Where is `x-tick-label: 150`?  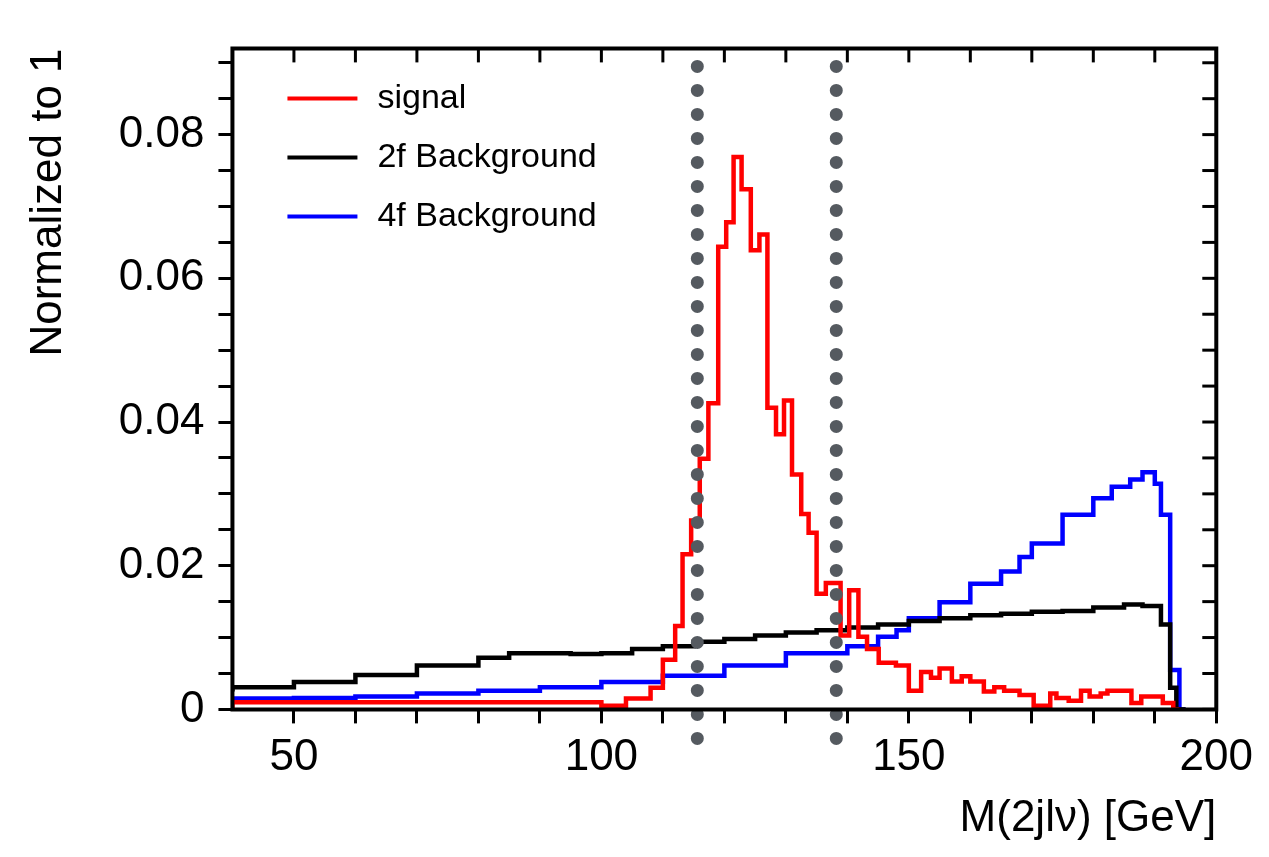
x-tick-label: 150 is located at coordinates (909, 754).